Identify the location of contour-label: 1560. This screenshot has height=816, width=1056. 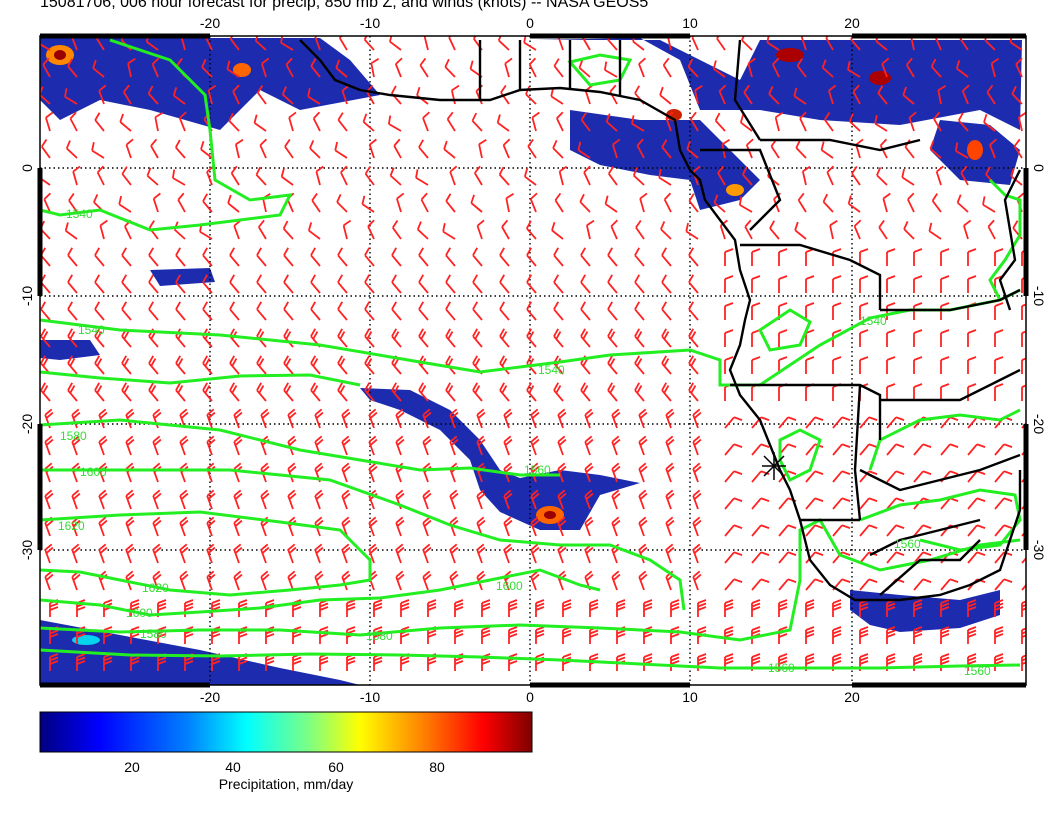
(781, 668).